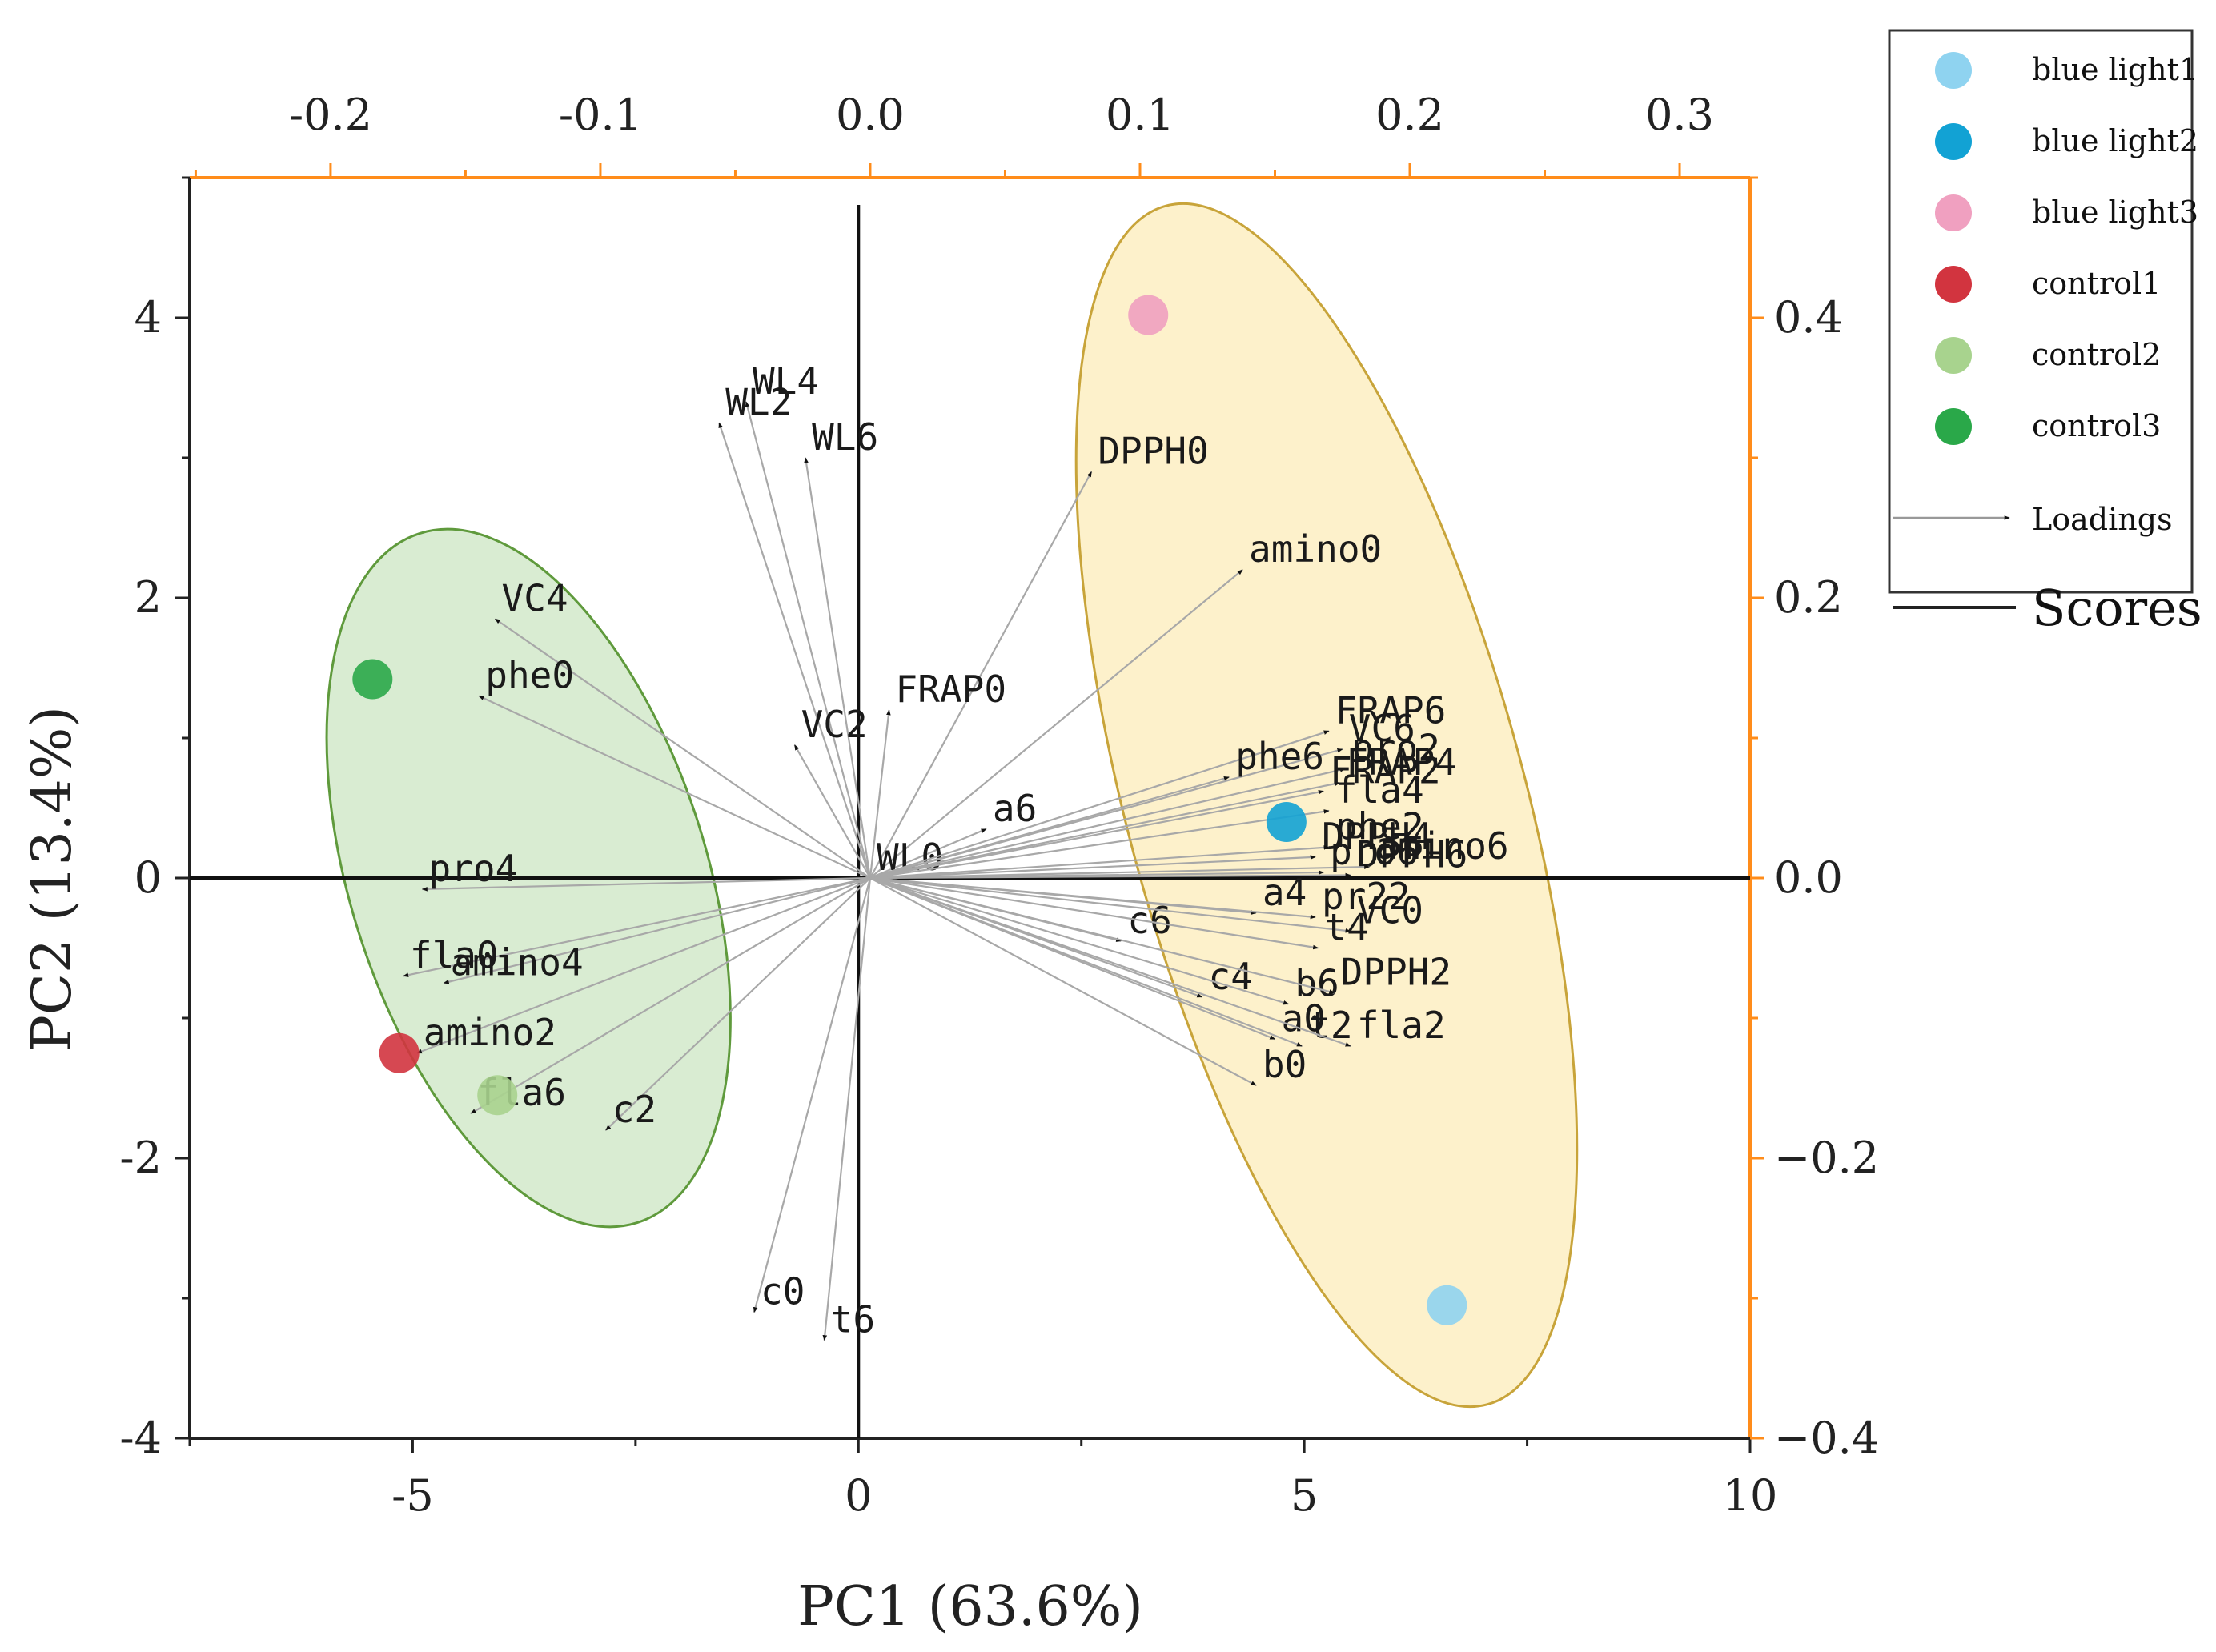 The width and height of the screenshot is (2216, 1652). I want to click on loading-label: b0, so click(1285, 1064).